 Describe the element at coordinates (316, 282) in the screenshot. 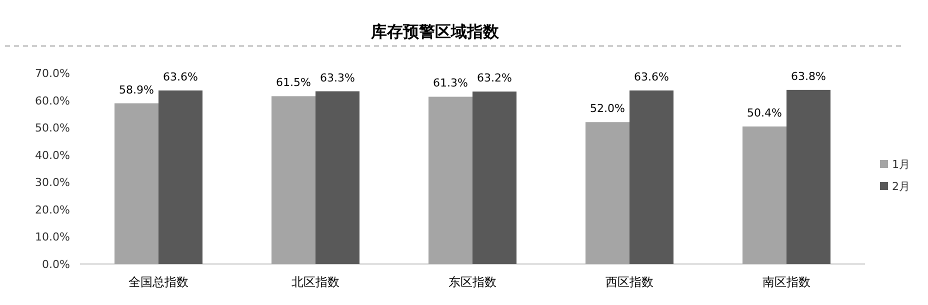

I see `x-tick-label: 北区指数` at that location.